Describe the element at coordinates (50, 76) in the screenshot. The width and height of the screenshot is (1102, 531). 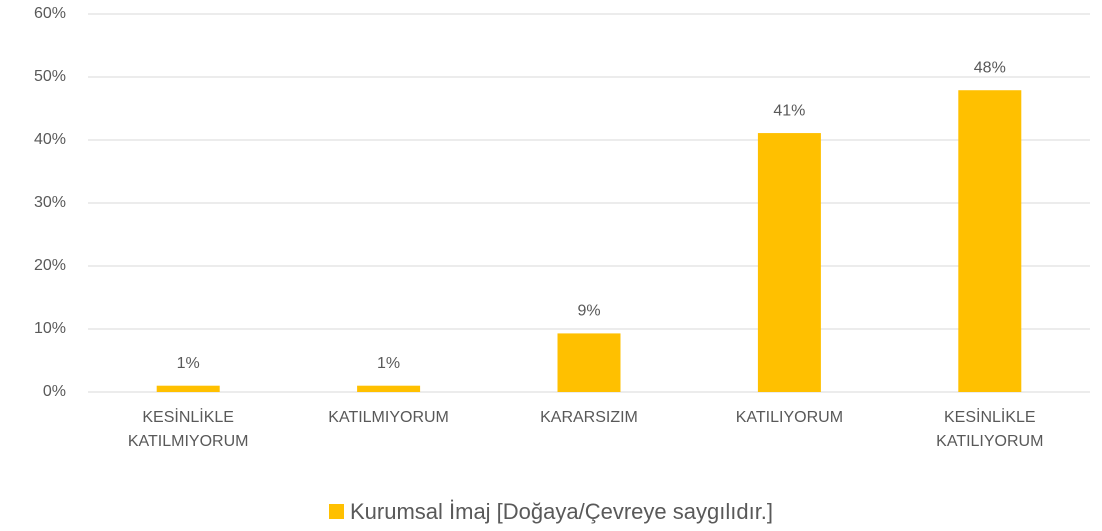
I see `y-tick-label: 50%` at that location.